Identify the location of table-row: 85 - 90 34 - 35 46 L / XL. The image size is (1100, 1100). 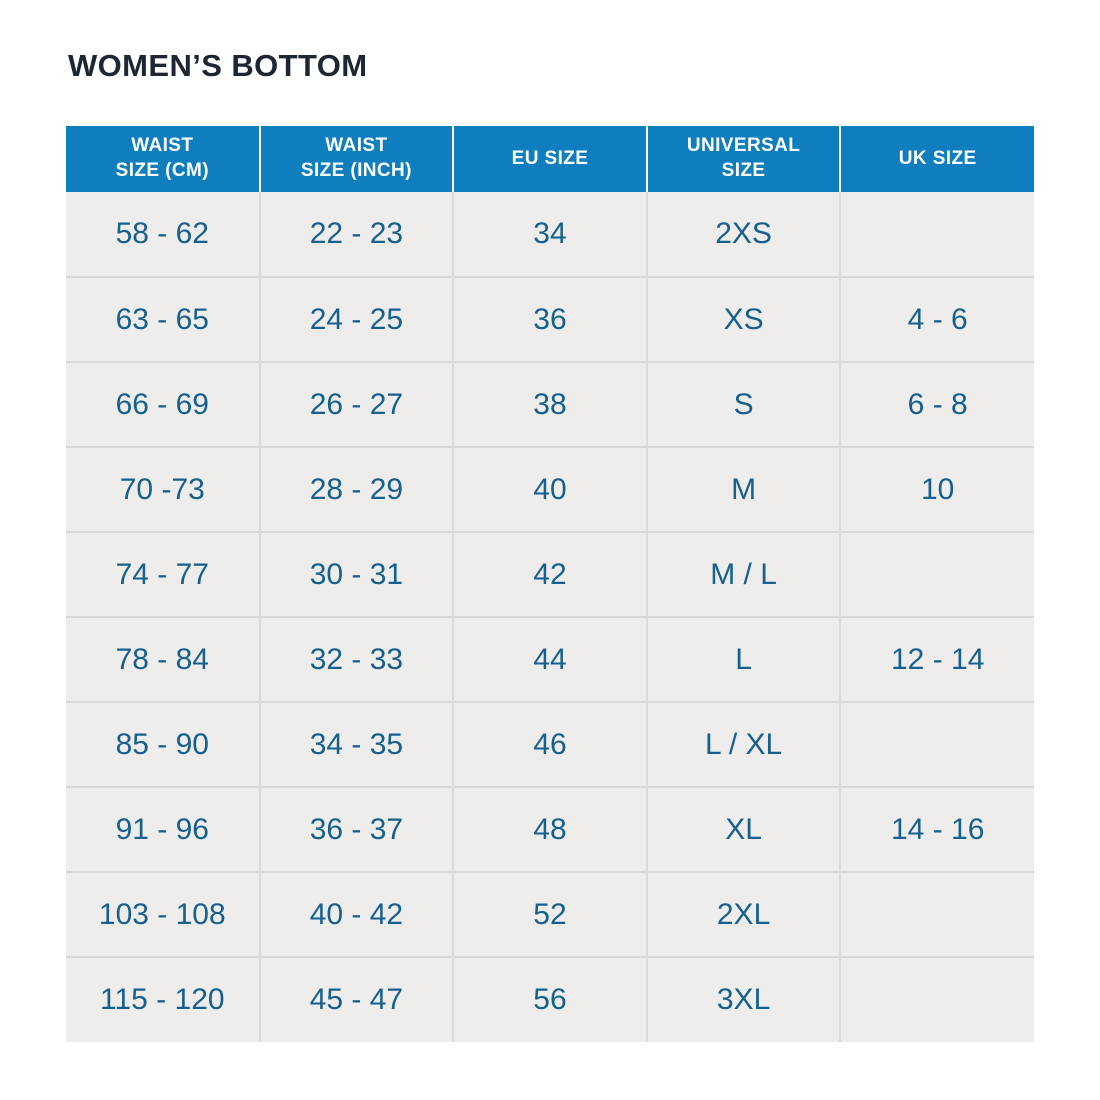
(550, 744).